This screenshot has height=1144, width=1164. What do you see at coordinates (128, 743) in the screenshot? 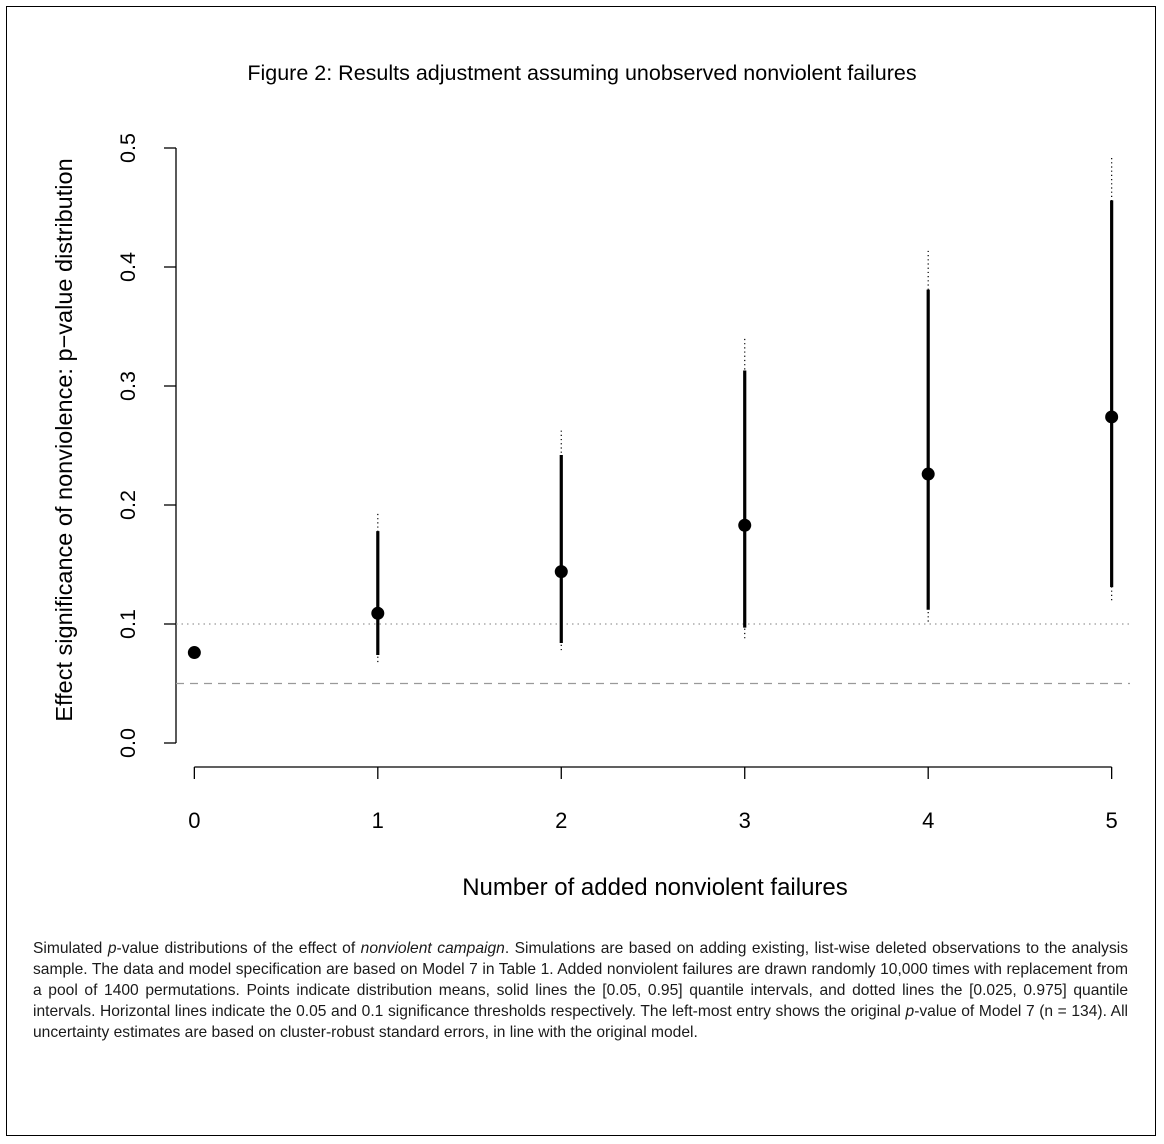
I see `y-tick-label: 0.0` at bounding box center [128, 743].